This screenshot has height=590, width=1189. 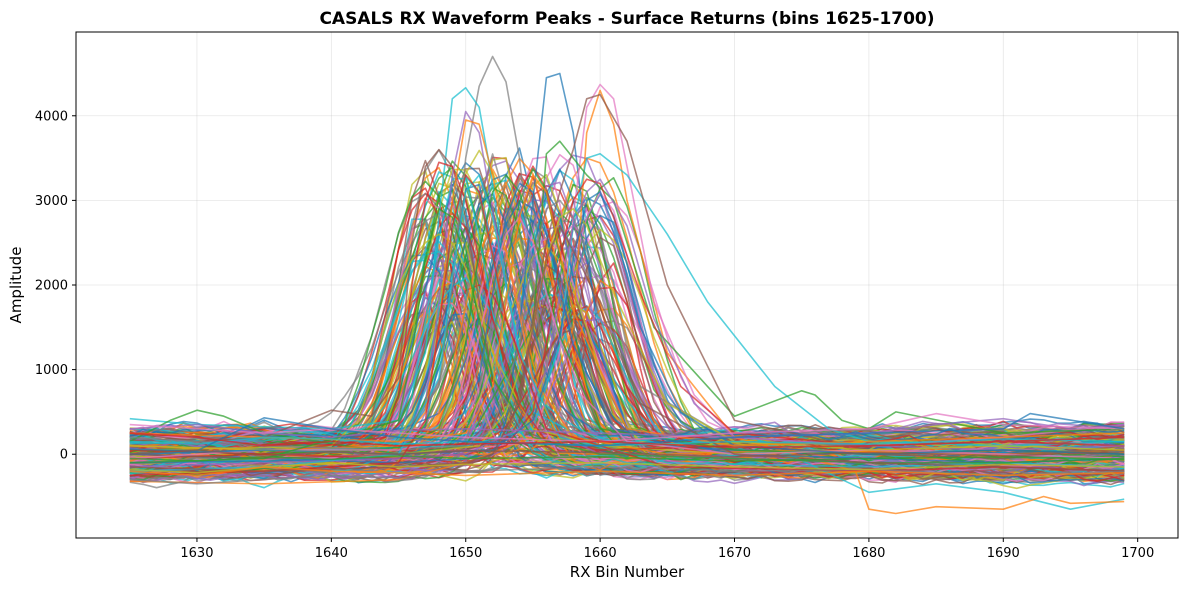 I want to click on y-tick-label: 4000, so click(x=51, y=116).